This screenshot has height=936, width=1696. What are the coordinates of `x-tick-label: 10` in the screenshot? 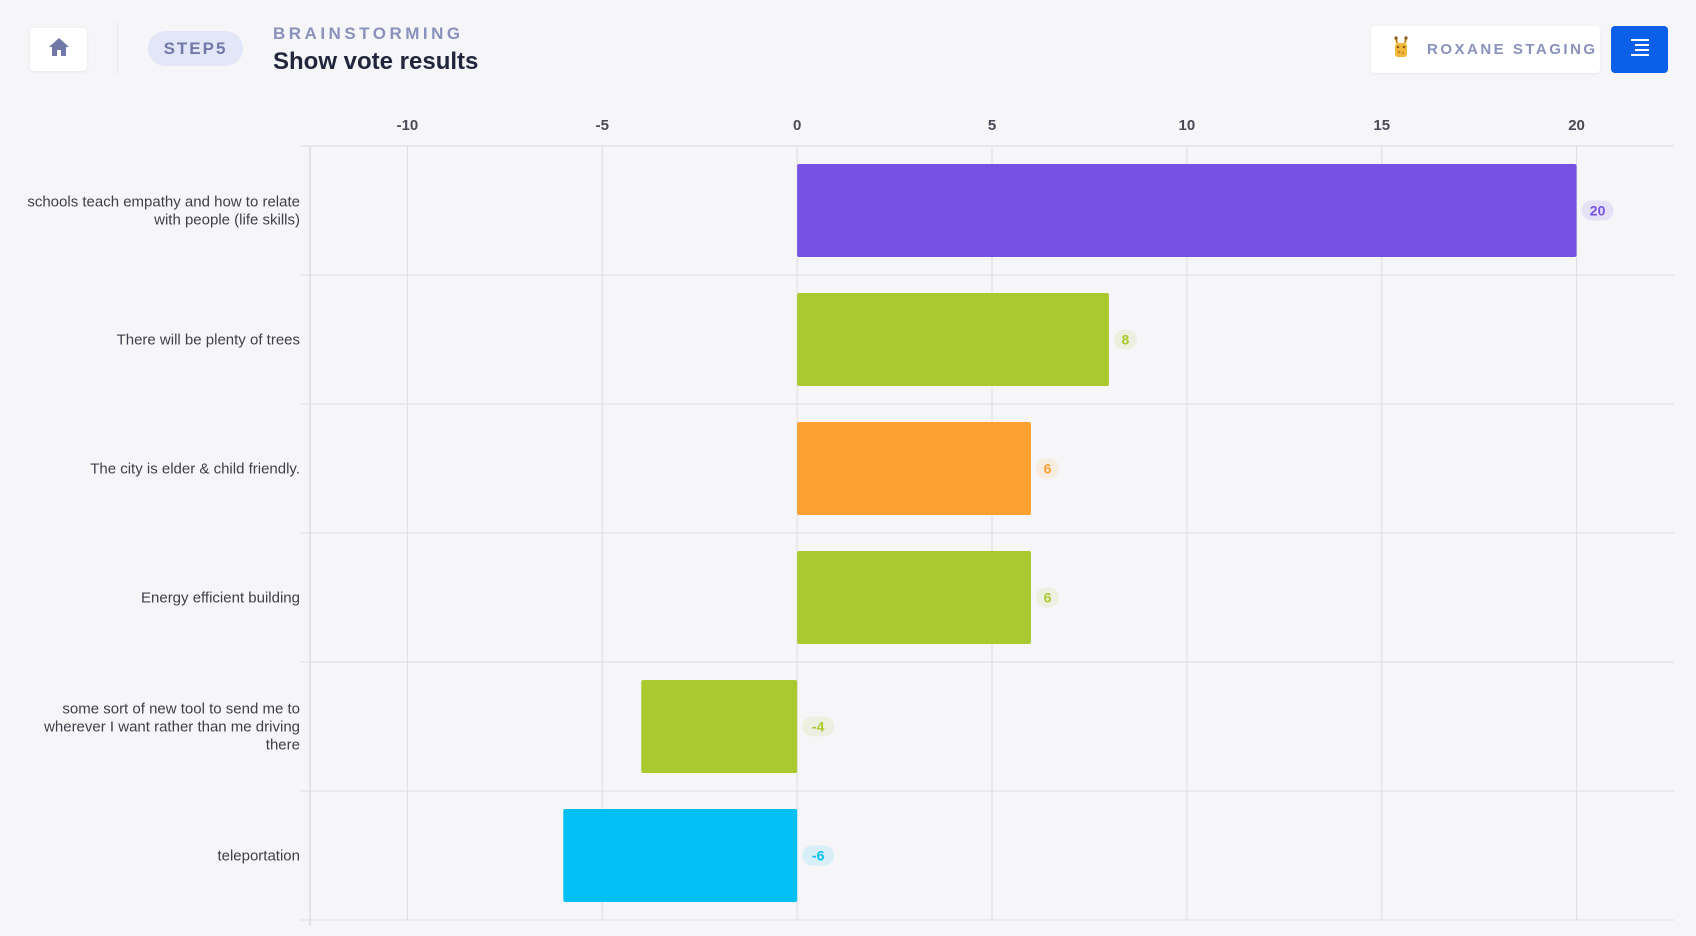 It's located at (1187, 125).